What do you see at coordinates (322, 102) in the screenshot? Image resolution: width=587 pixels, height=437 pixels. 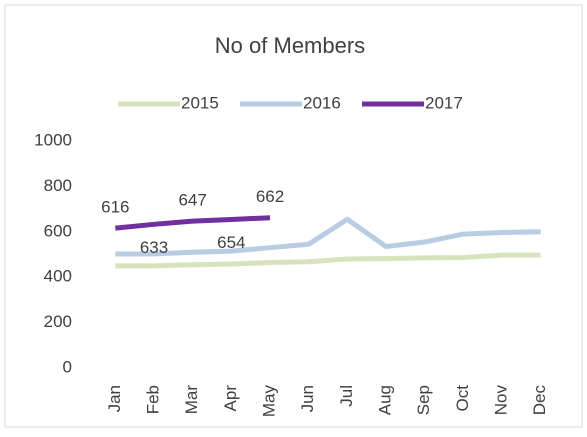 I see `legend-label: 2016` at bounding box center [322, 102].